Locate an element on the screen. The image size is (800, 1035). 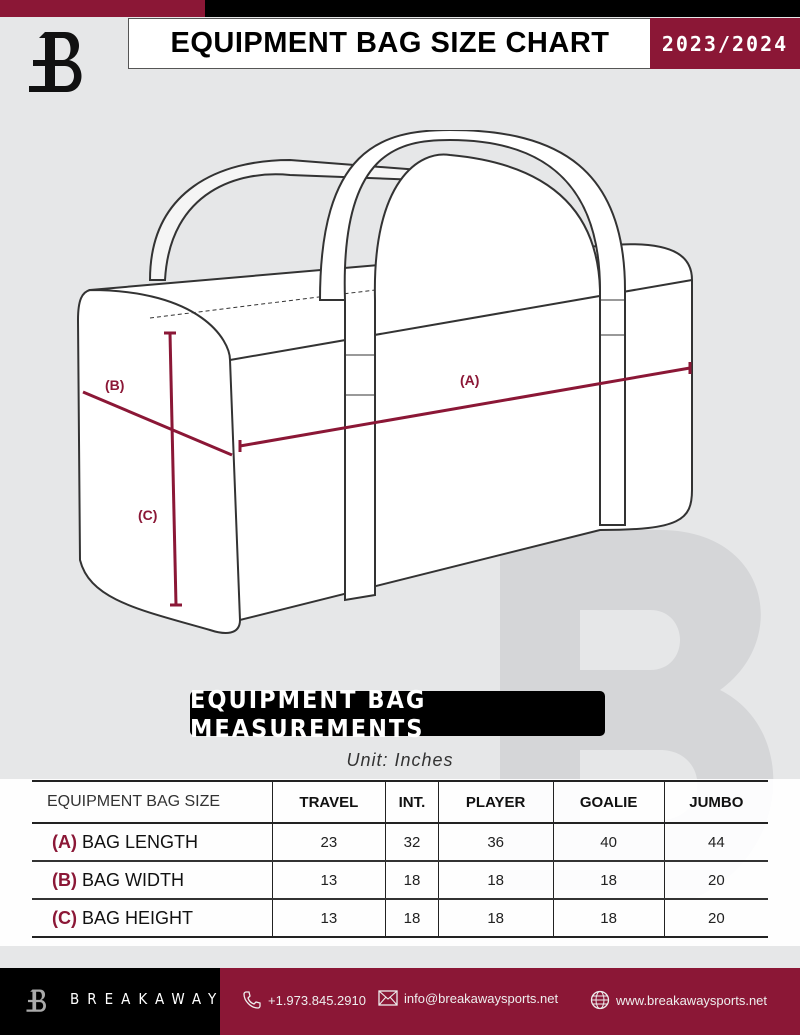
email-contact: info@breakawaysports.net is located at coordinates (468, 998).